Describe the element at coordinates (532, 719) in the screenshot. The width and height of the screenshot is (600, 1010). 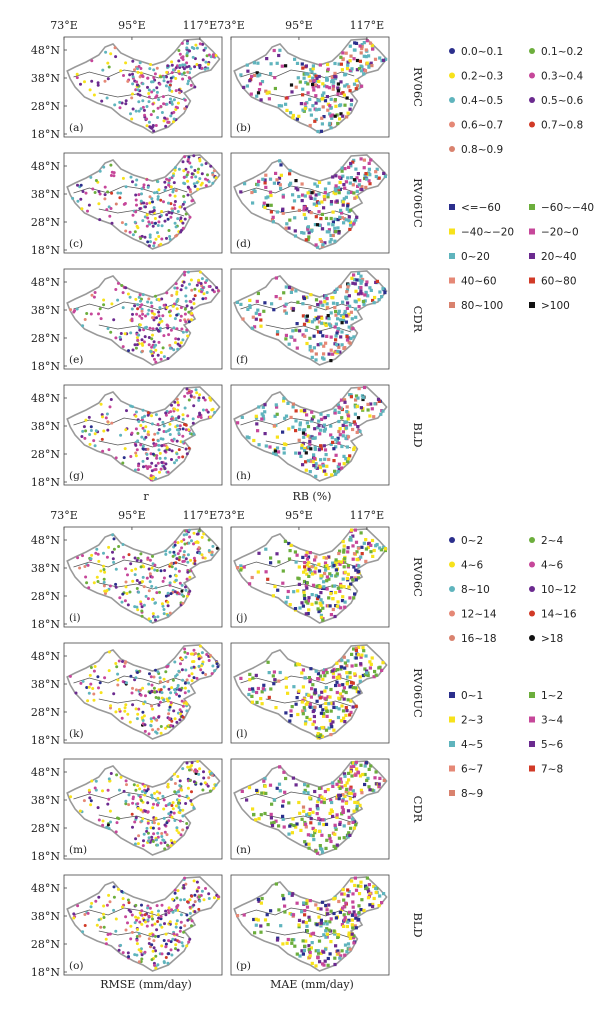
I see `legend-swatch` at that location.